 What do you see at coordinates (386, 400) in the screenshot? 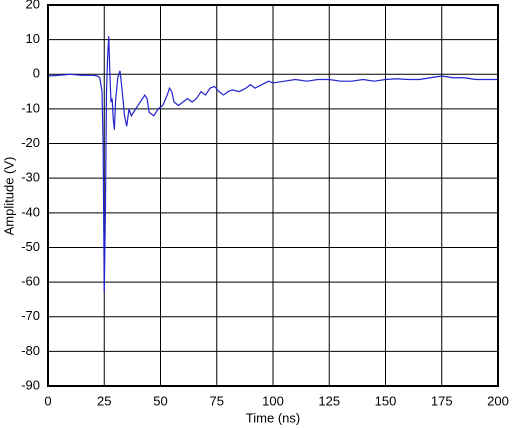
I see `x-tick-label: 150` at bounding box center [386, 400].